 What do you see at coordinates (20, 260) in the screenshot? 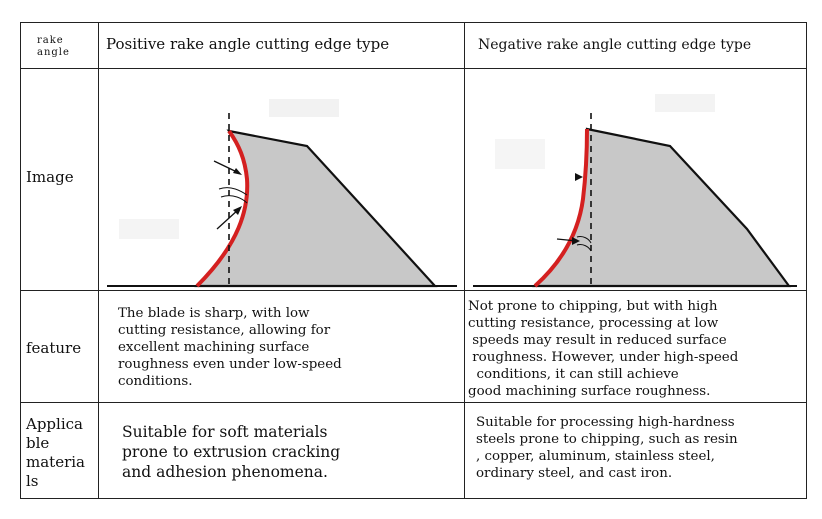
I see `table-border-left` at bounding box center [20, 260].